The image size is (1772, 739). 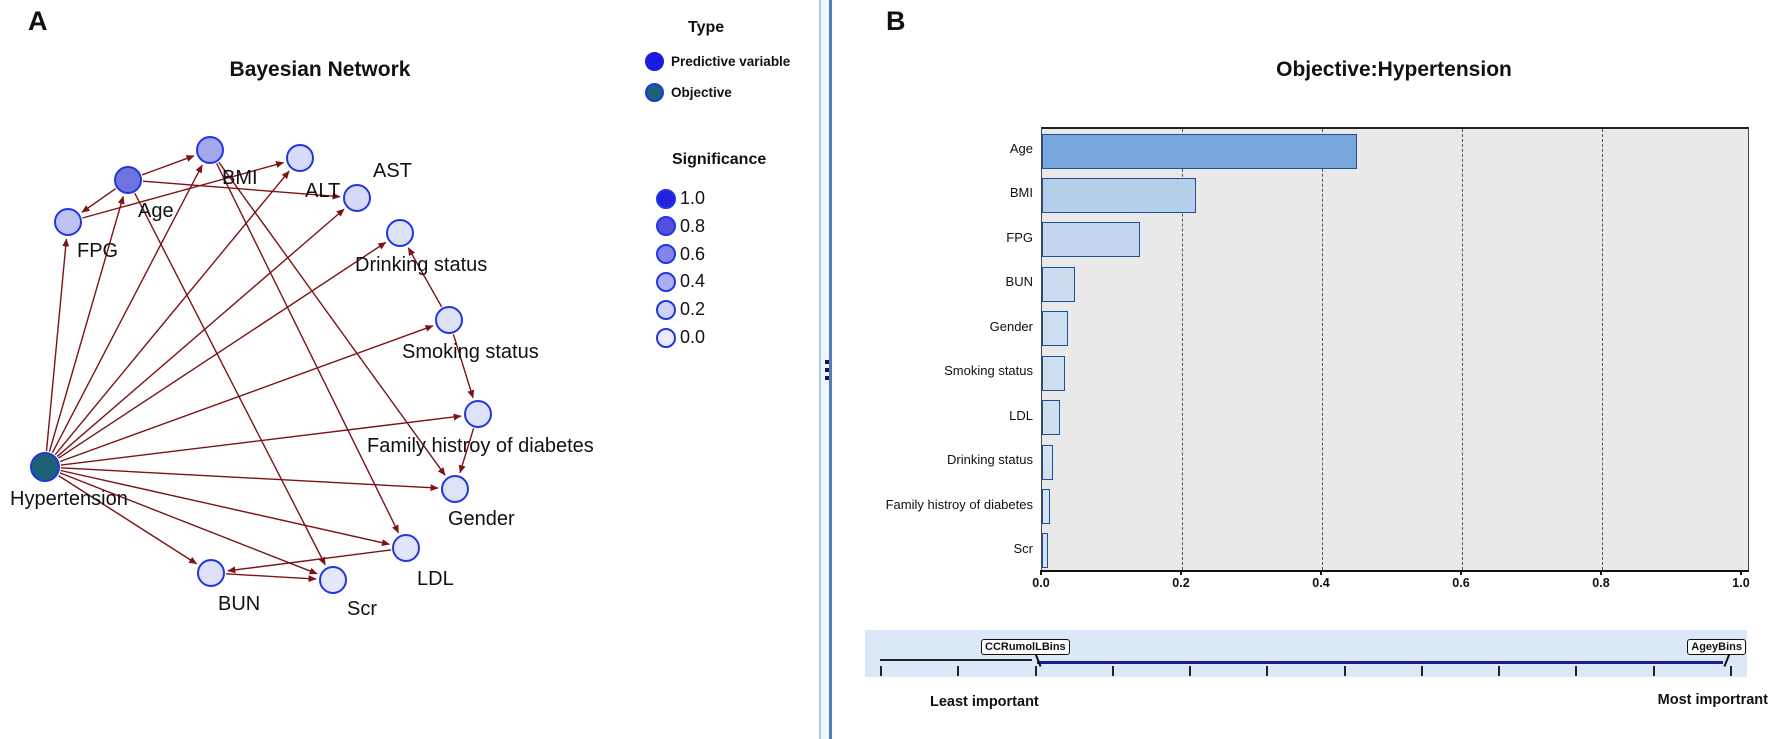 What do you see at coordinates (1025, 647) in the screenshot?
I see `slider-threshold-left: CCRumolLBins` at bounding box center [1025, 647].